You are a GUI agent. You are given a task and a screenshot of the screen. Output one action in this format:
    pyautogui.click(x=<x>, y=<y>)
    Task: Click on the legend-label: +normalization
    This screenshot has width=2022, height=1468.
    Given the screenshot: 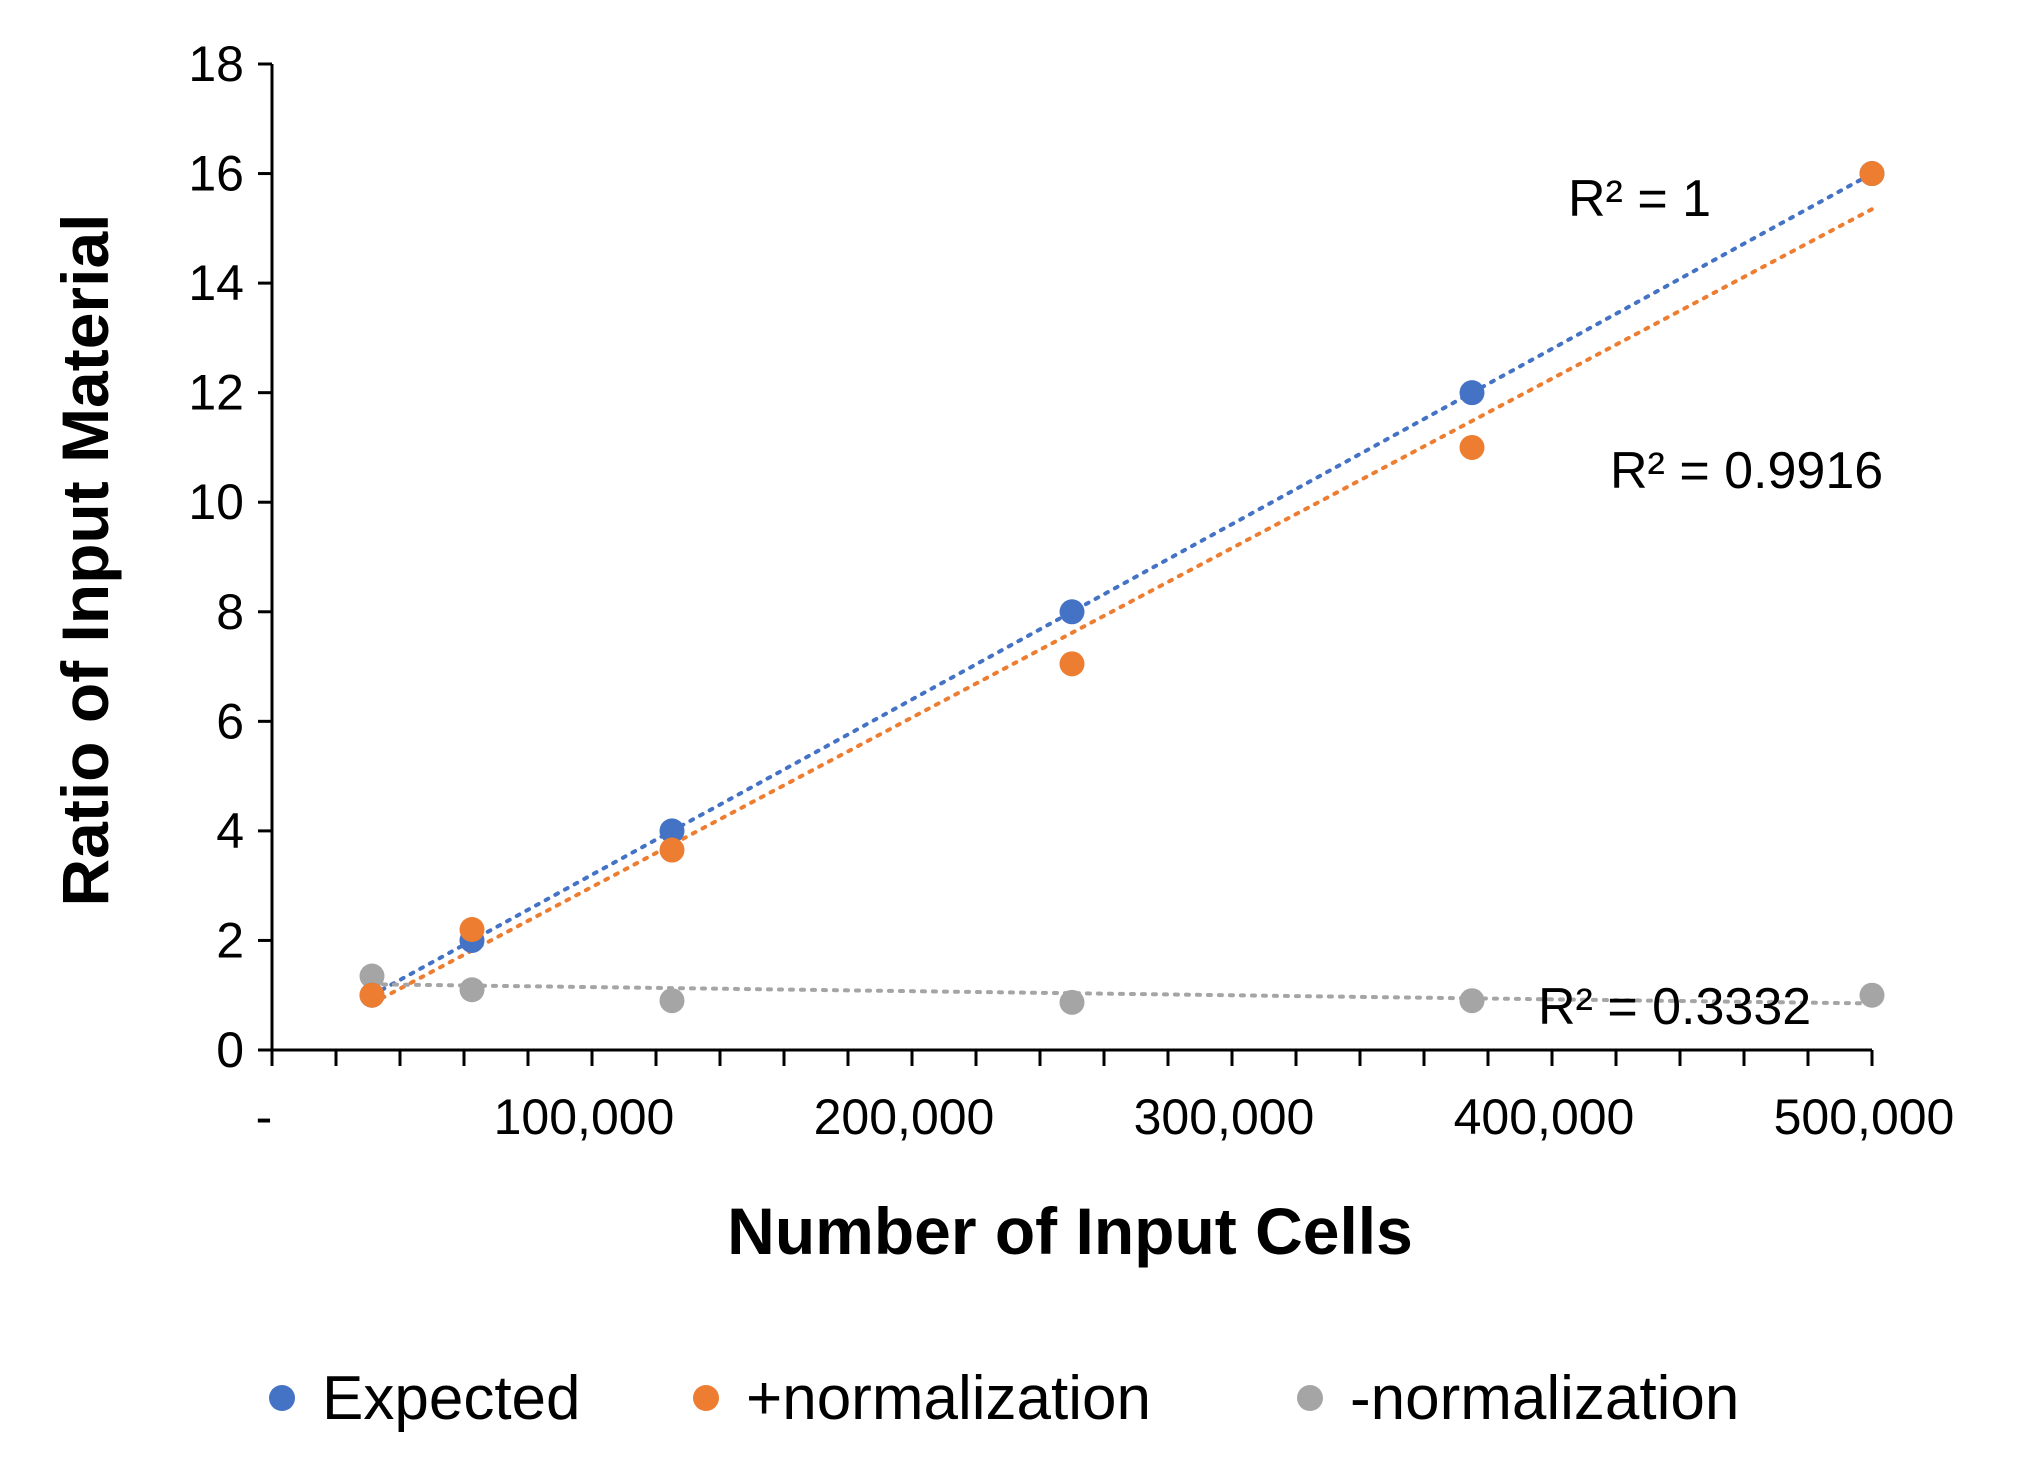 What is the action you would take?
    pyautogui.click(x=948, y=1398)
    